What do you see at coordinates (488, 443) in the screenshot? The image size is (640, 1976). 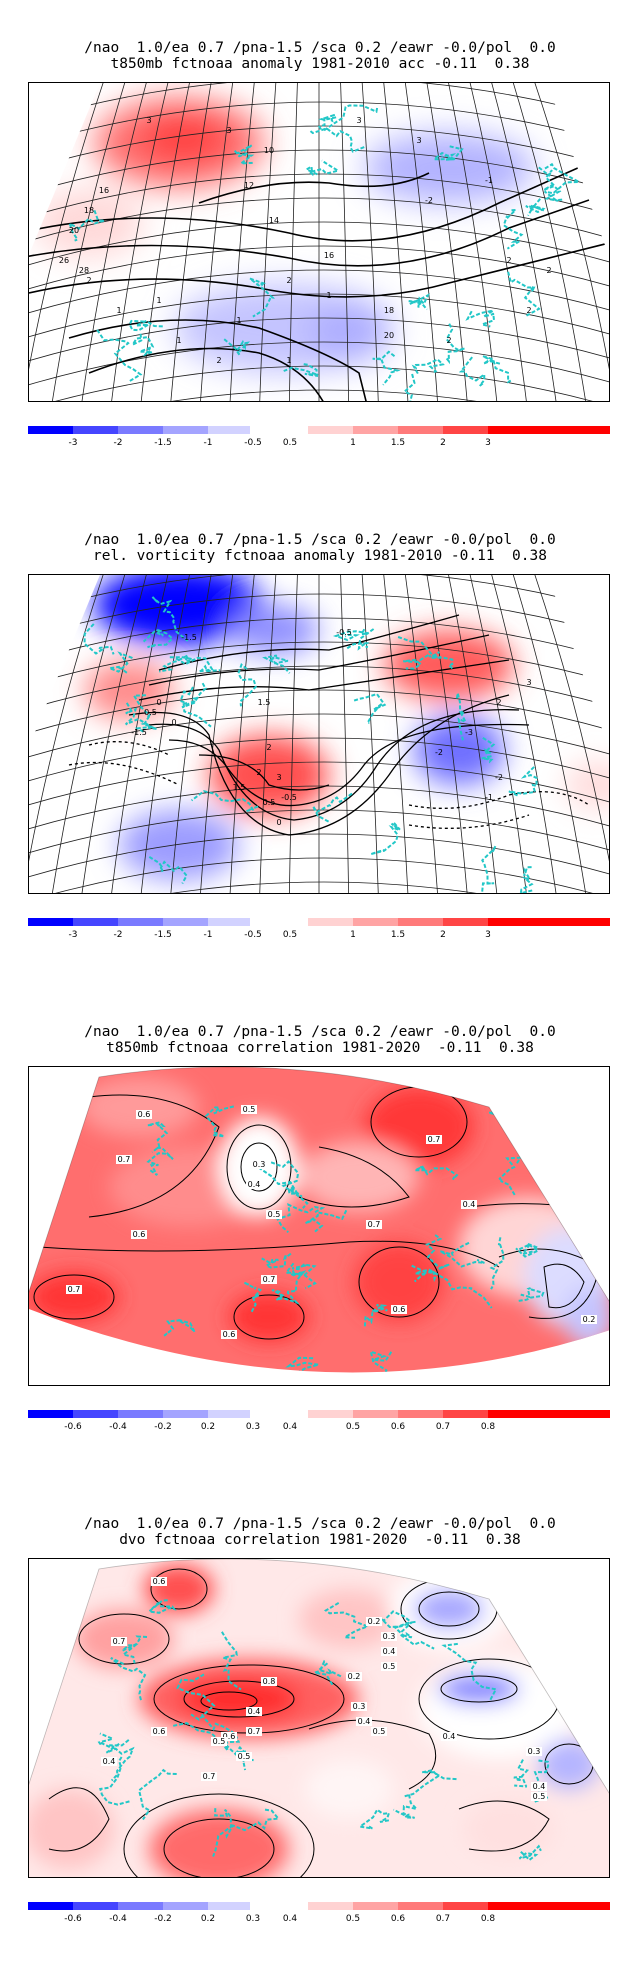 I see `colorbar-tick-label: 3` at bounding box center [488, 443].